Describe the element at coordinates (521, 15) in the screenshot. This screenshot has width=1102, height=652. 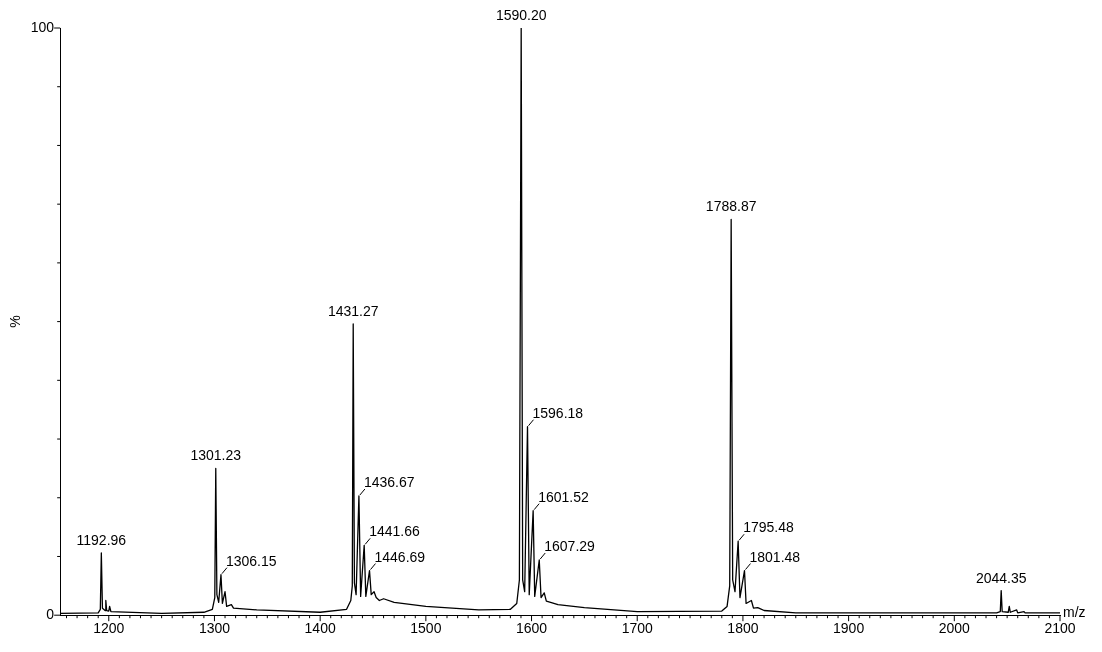
I see `annotation: 1590.20` at that location.